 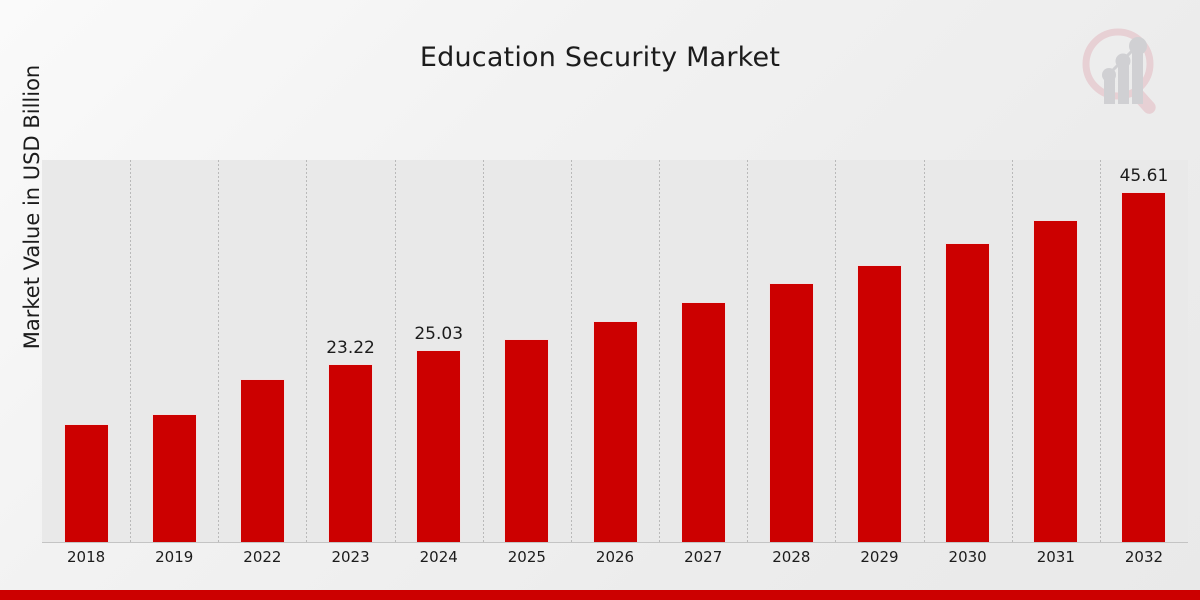 I want to click on bar-value-label: 45.61, so click(x=1144, y=176).